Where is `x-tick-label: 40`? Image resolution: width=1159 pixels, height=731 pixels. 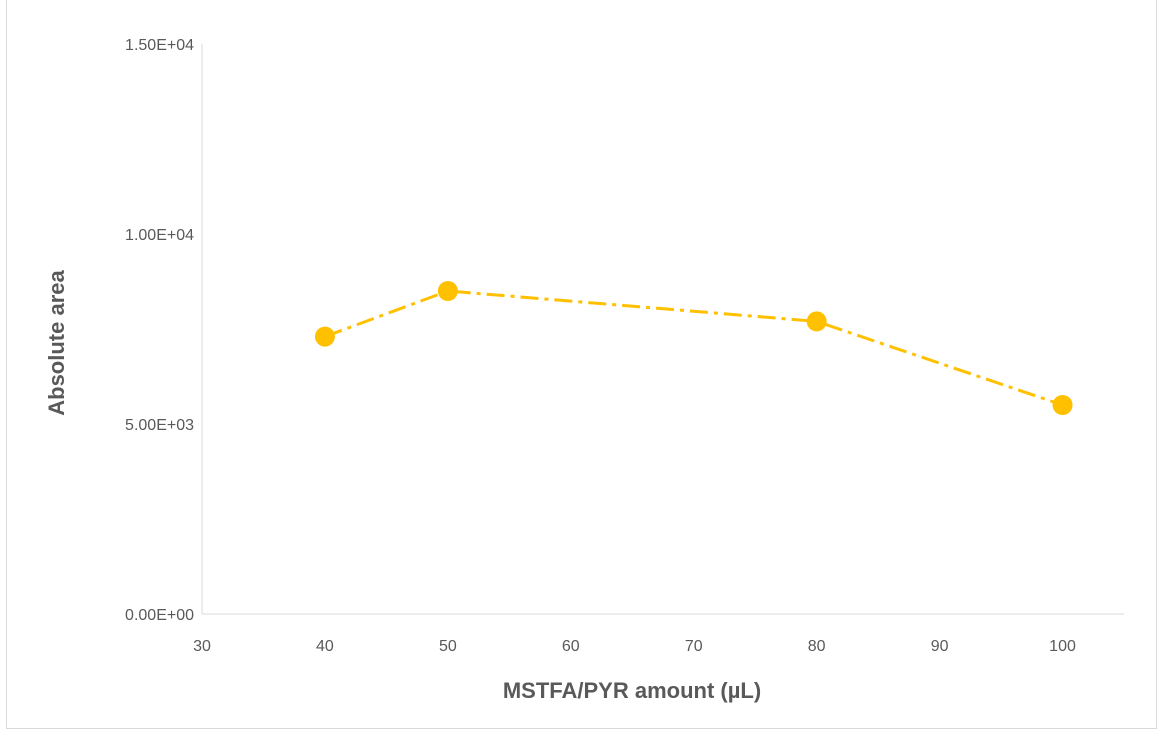 x-tick-label: 40 is located at coordinates (325, 646).